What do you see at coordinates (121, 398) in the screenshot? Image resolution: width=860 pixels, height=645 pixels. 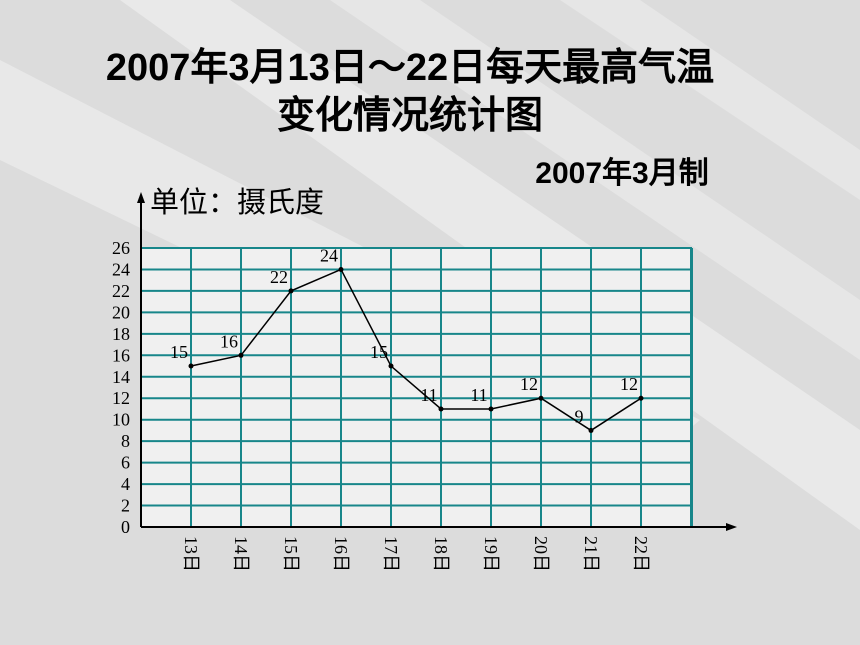 I see `y-tick-label: 12` at bounding box center [121, 398].